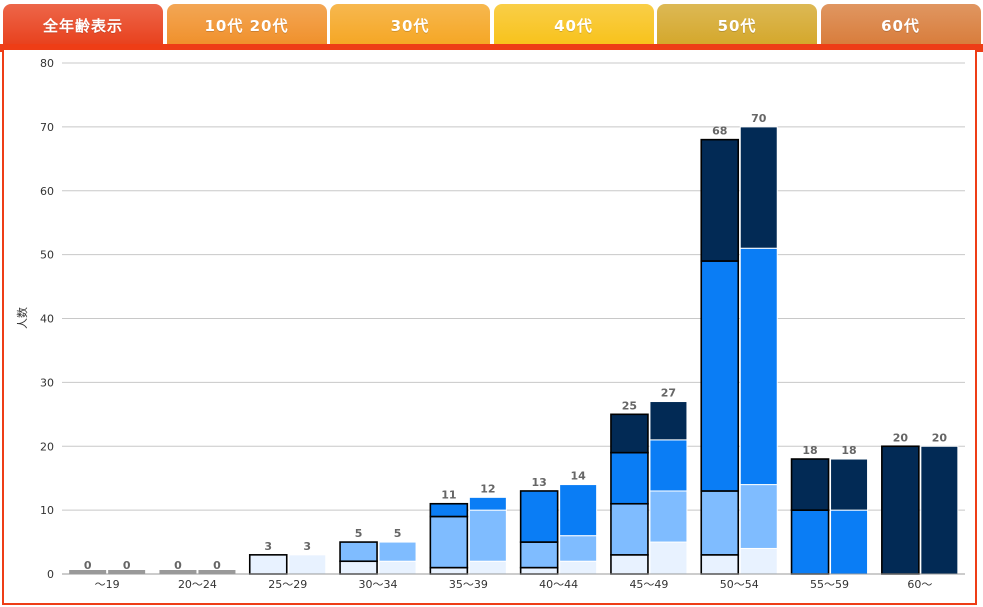 This screenshot has width=983, height=607. What do you see at coordinates (47, 319) in the screenshot?
I see `y-tick-label: 40` at bounding box center [47, 319].